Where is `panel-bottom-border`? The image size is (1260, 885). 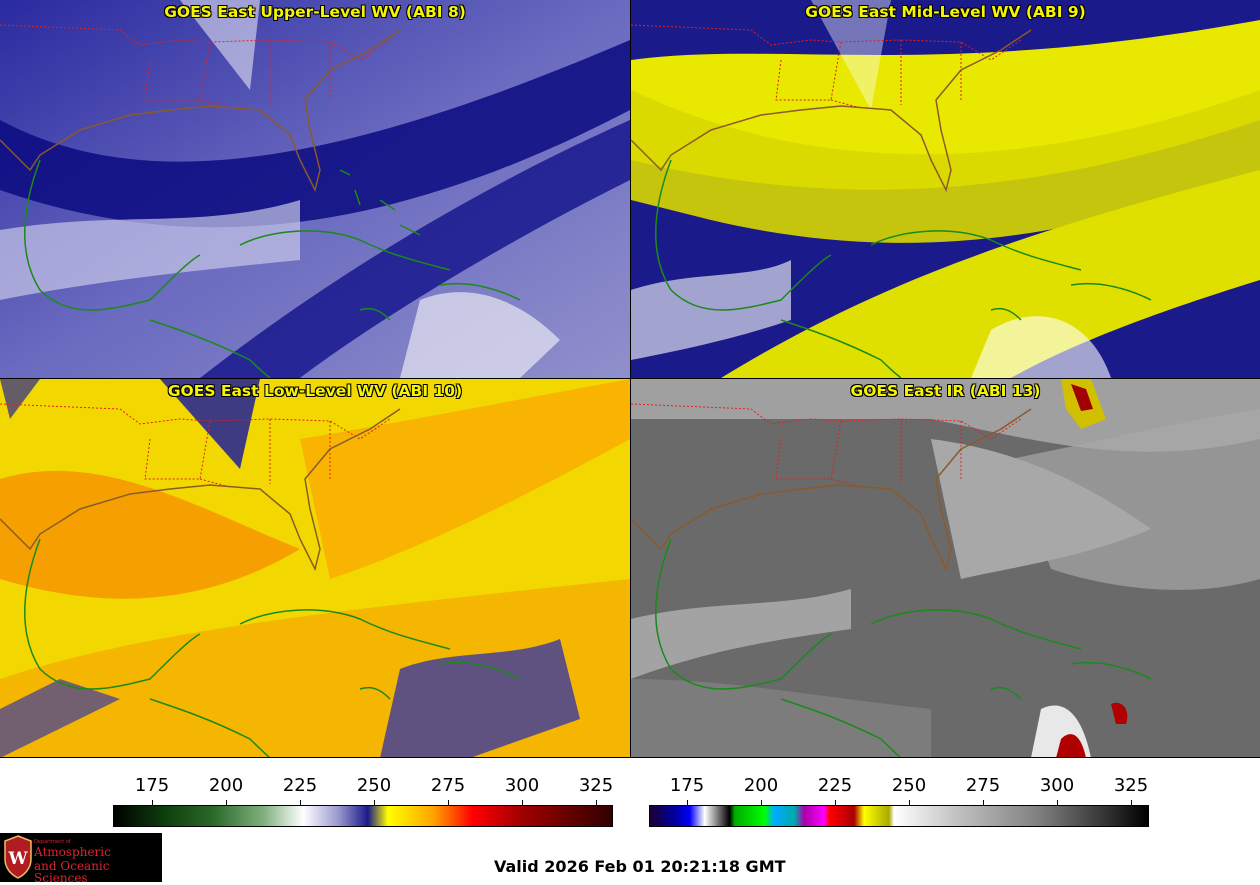
panel-bottom-border is located at coordinates (630, 757).